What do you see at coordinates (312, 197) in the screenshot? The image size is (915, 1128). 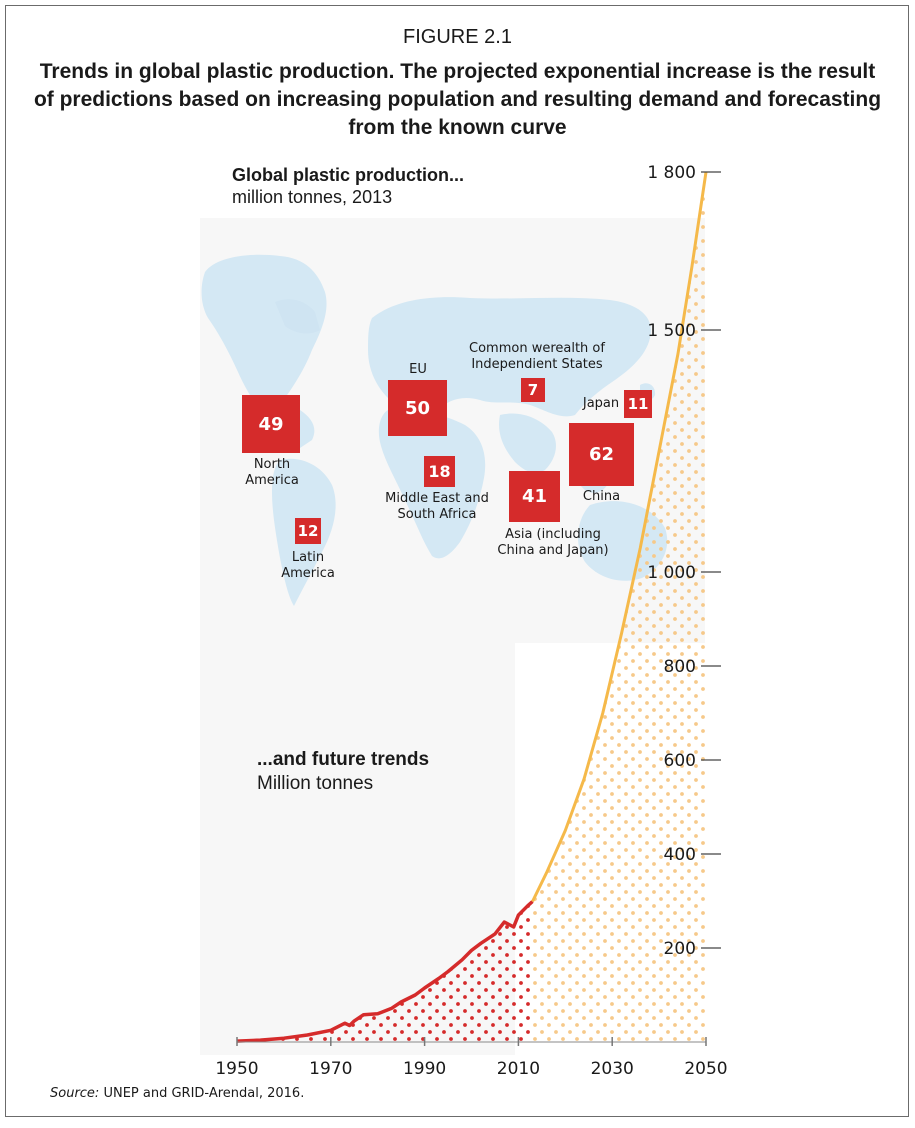 I see `map-heading-sub: million tonnes, 2013` at bounding box center [312, 197].